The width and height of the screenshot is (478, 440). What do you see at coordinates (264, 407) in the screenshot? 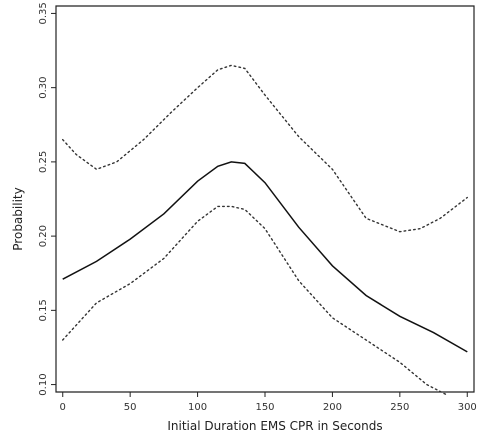
I see `x-tick-label: 150` at bounding box center [264, 407].